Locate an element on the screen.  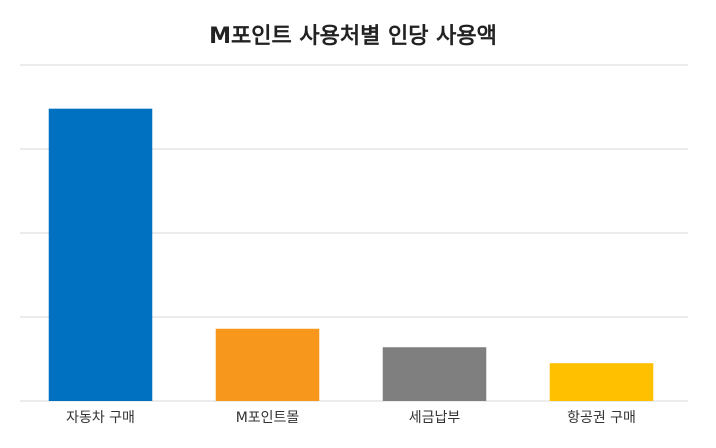
x-tick-label: M포인트몰 is located at coordinates (268, 418).